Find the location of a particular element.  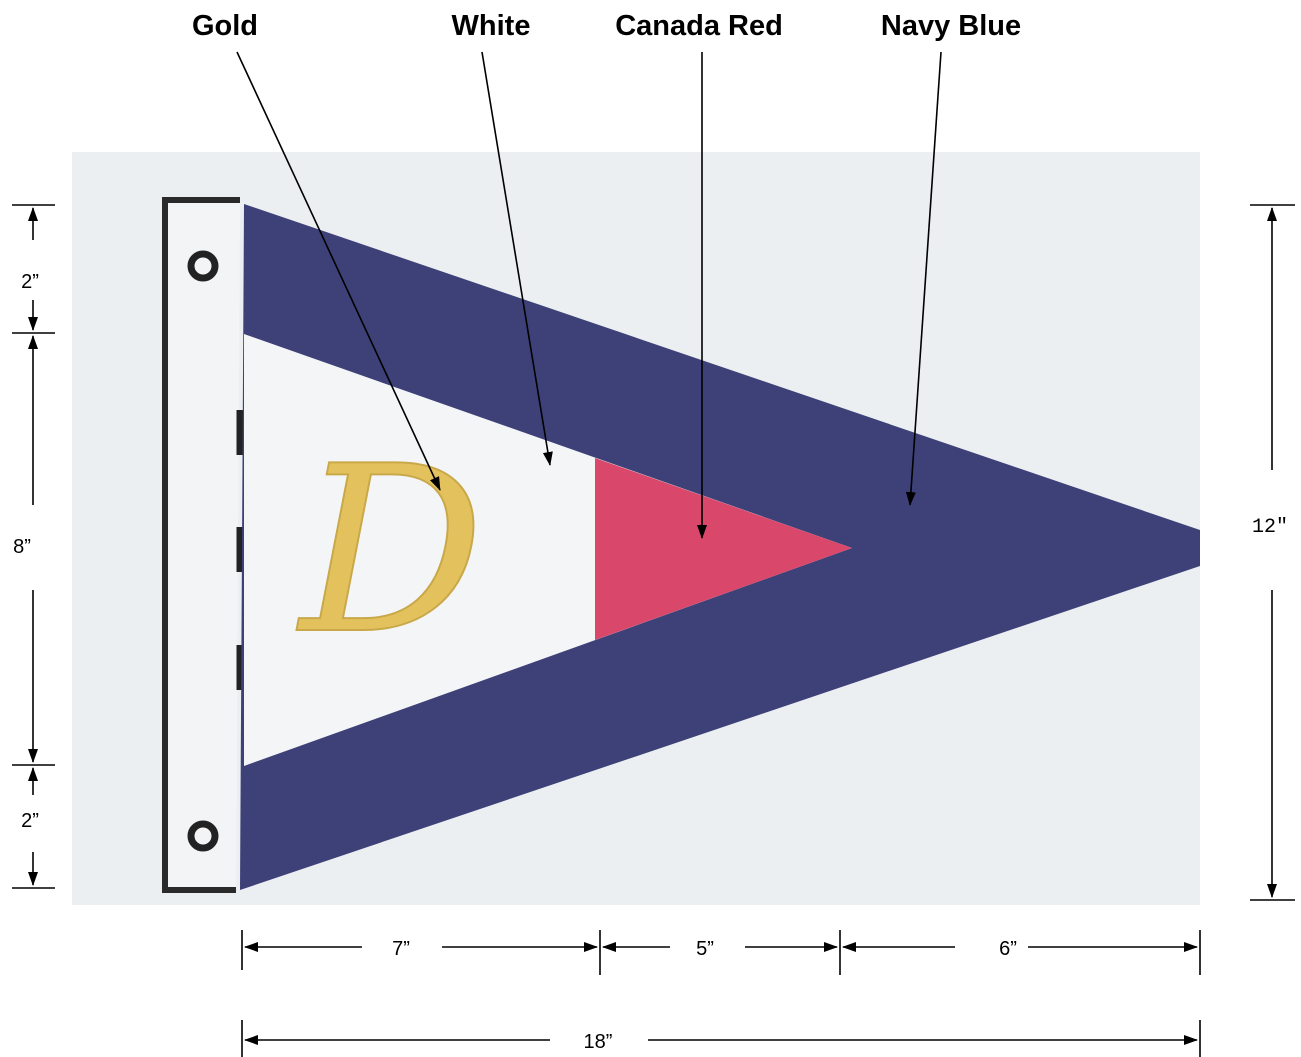

leader-white is located at coordinates (517, 258).